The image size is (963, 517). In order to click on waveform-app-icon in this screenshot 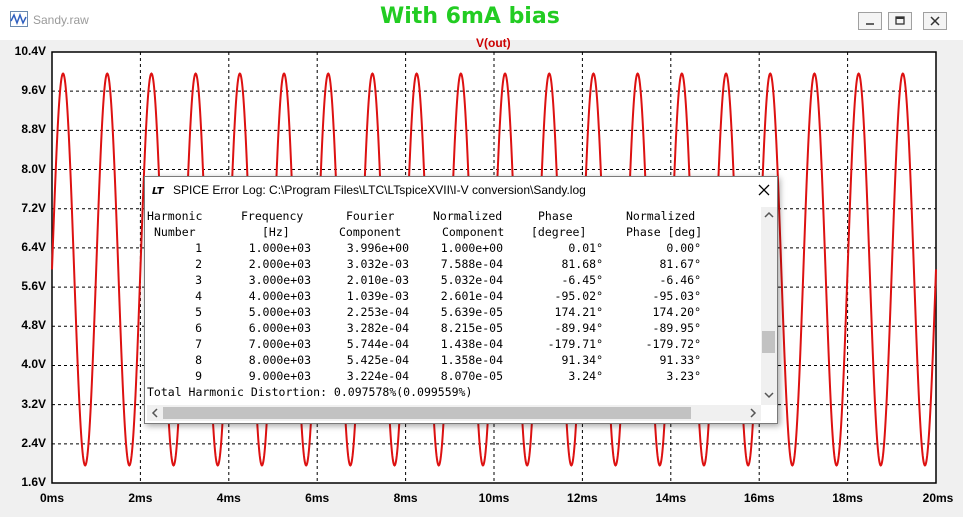, I will do `click(19, 19)`.